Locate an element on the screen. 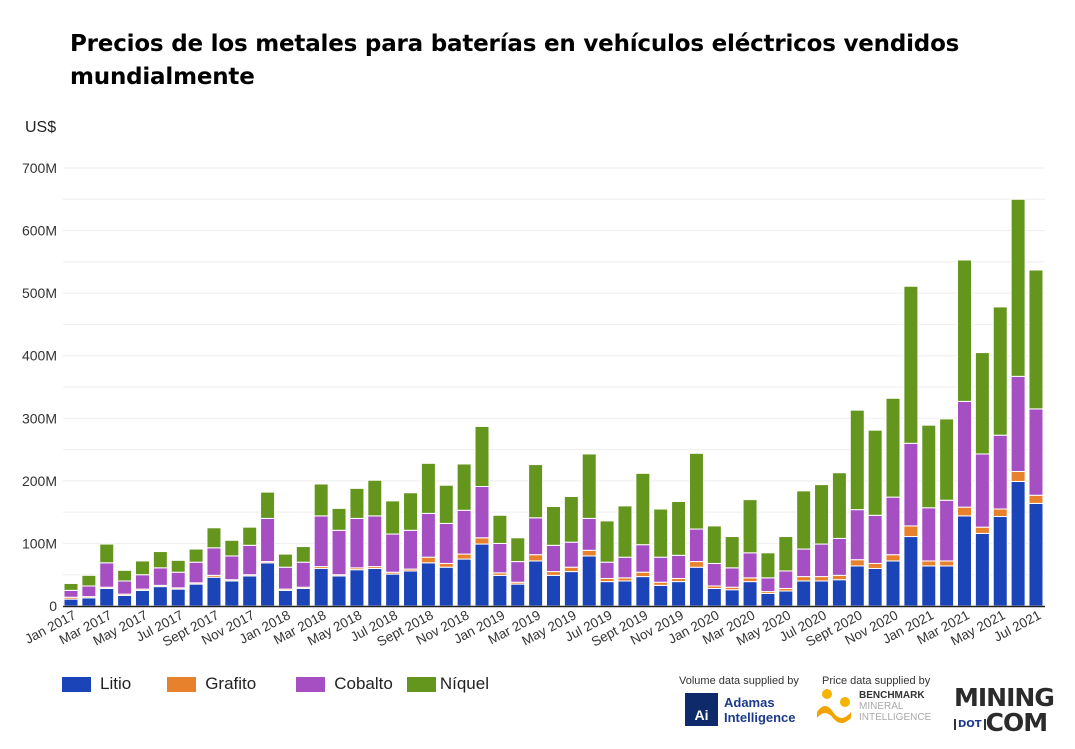 Image resolution: width=1075 pixels, height=749 pixels. y-tick-label: 400M is located at coordinates (39, 356).